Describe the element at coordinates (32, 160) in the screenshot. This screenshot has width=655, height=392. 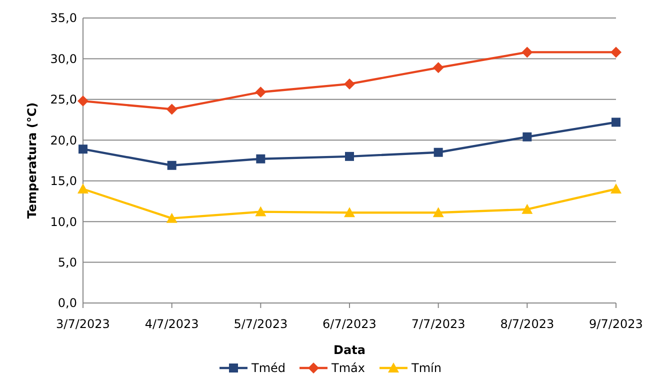
I see `y-axis-title: Temperatura (°C)` at that location.